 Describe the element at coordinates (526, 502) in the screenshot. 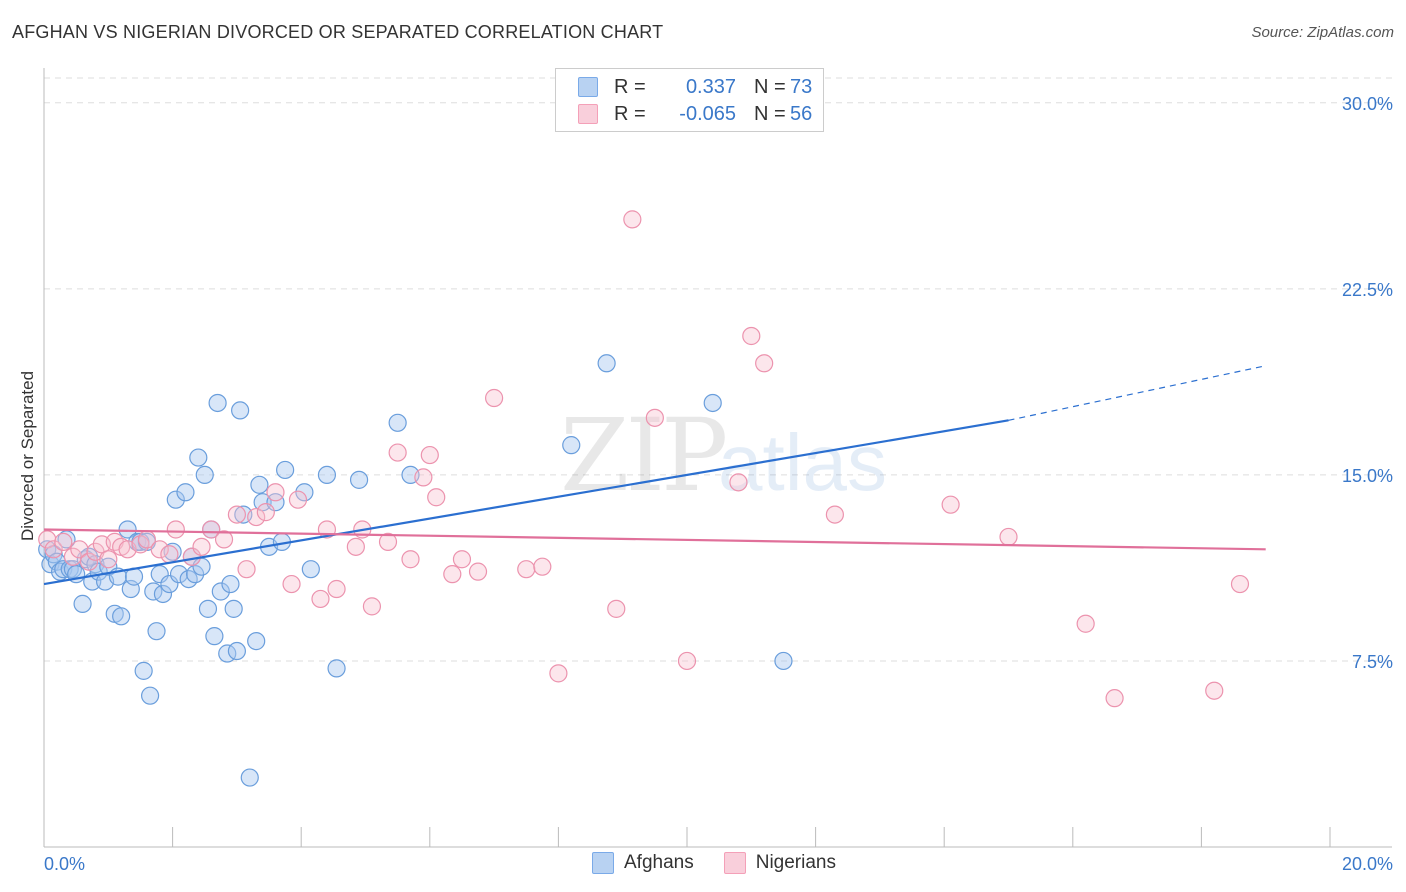

I see `afghans-trend-line` at that location.